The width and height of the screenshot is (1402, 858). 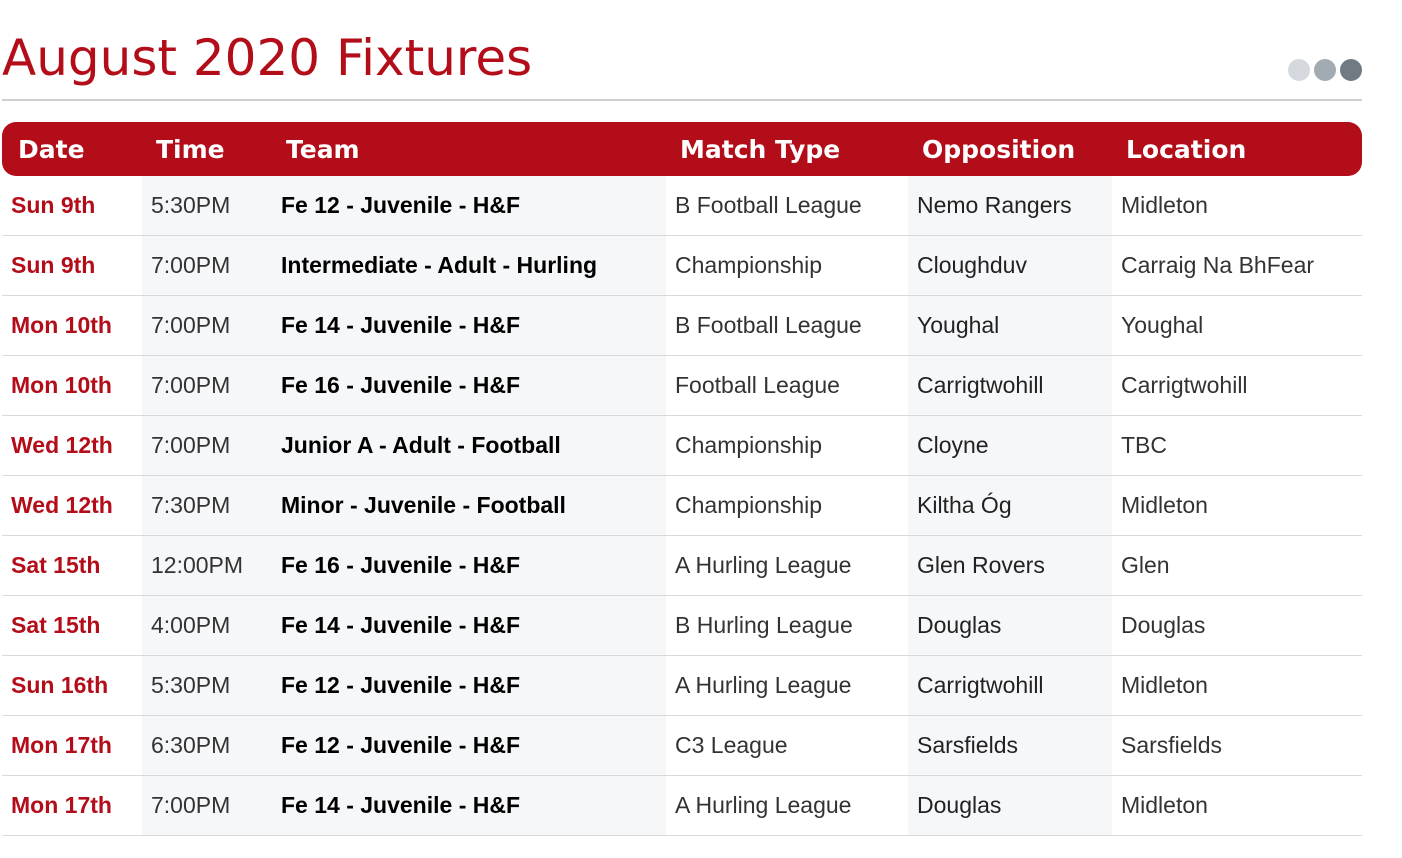 I want to click on location-cell: Glen, so click(x=1237, y=565).